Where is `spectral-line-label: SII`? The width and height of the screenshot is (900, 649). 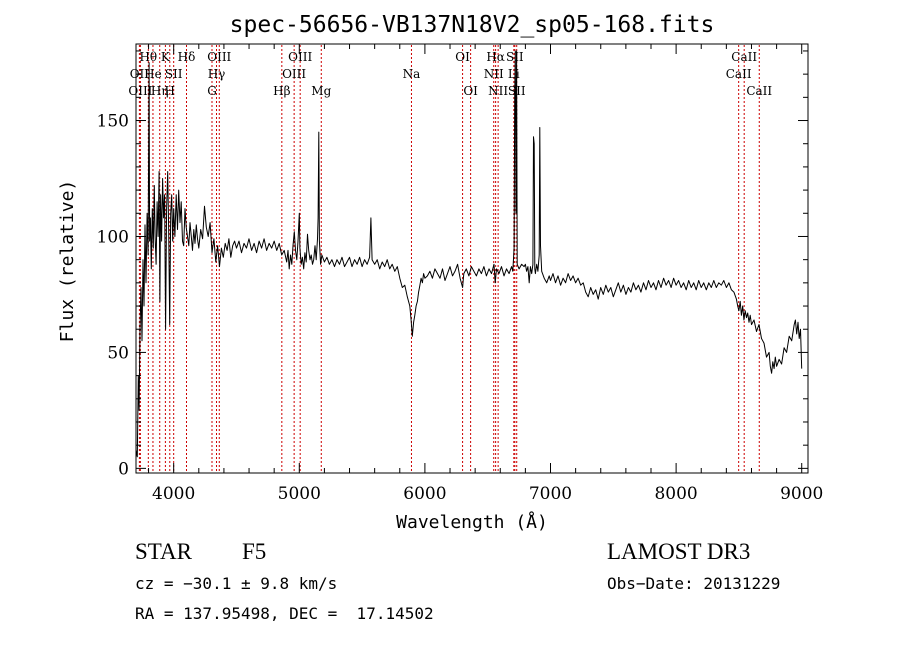 spectral-line-label: SII is located at coordinates (174, 74).